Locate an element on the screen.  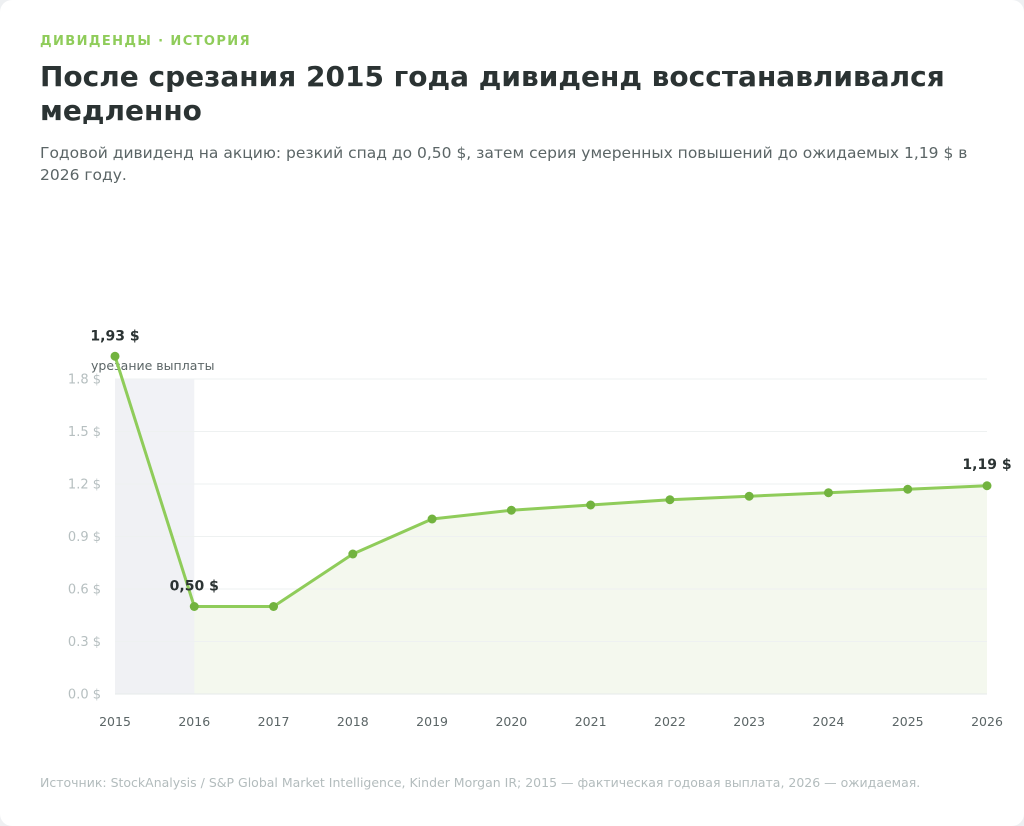
y-tick-label: 0.6 $ is located at coordinates (84, 590).